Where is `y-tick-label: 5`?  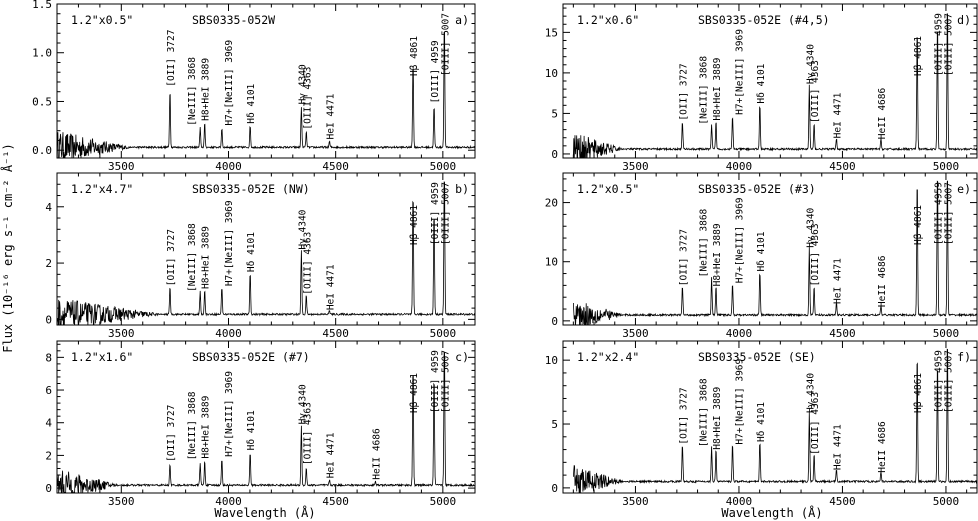 y-tick-label: 5 is located at coordinates (554, 113).